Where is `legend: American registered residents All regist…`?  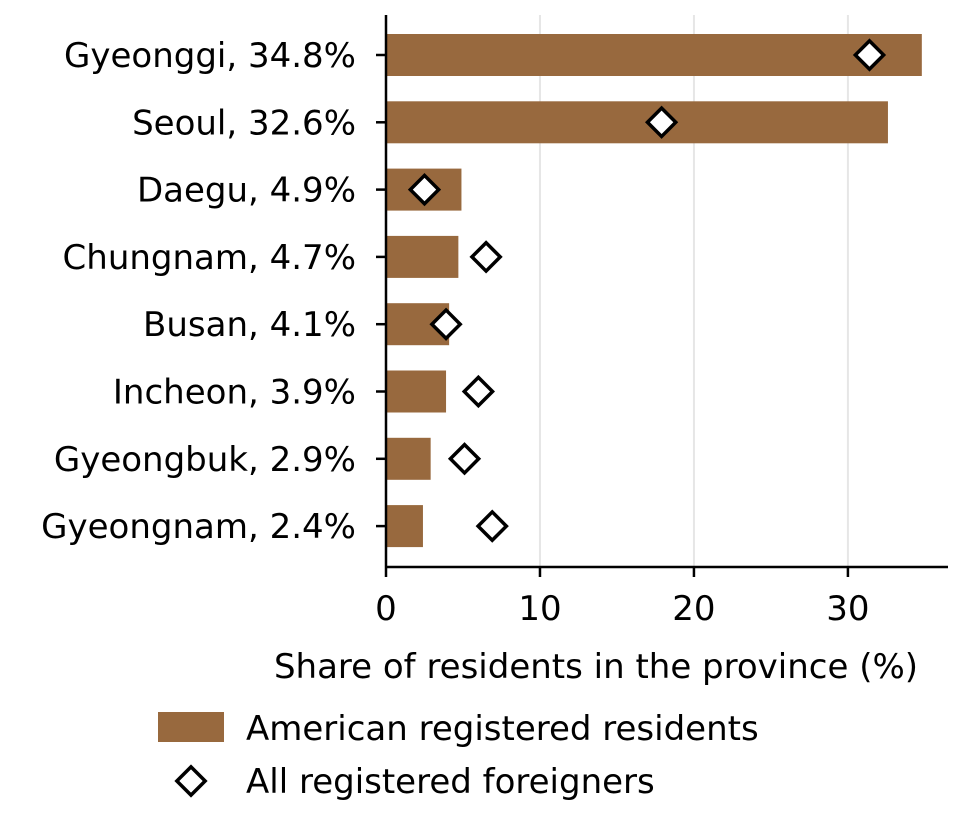 legend: American registered residents All regist… is located at coordinates (458, 755).